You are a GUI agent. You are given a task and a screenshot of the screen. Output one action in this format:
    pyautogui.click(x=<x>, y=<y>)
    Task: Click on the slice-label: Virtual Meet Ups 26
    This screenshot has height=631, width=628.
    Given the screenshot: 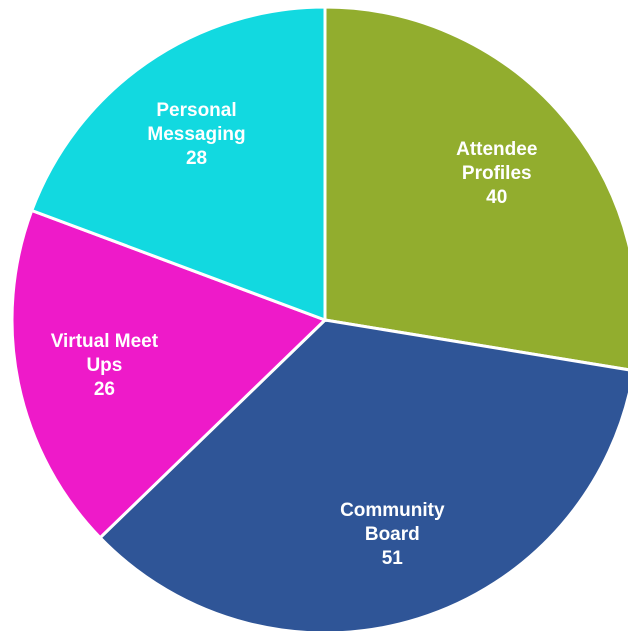 What is the action you would take?
    pyautogui.click(x=104, y=366)
    